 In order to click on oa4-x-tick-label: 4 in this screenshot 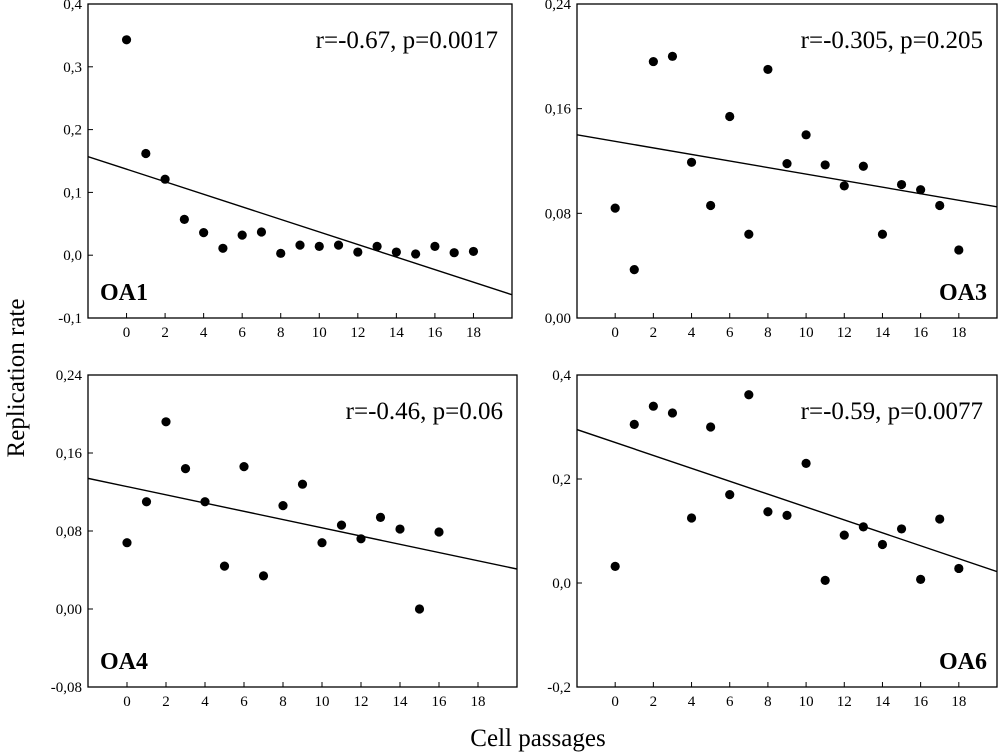, I will do `click(205, 702)`.